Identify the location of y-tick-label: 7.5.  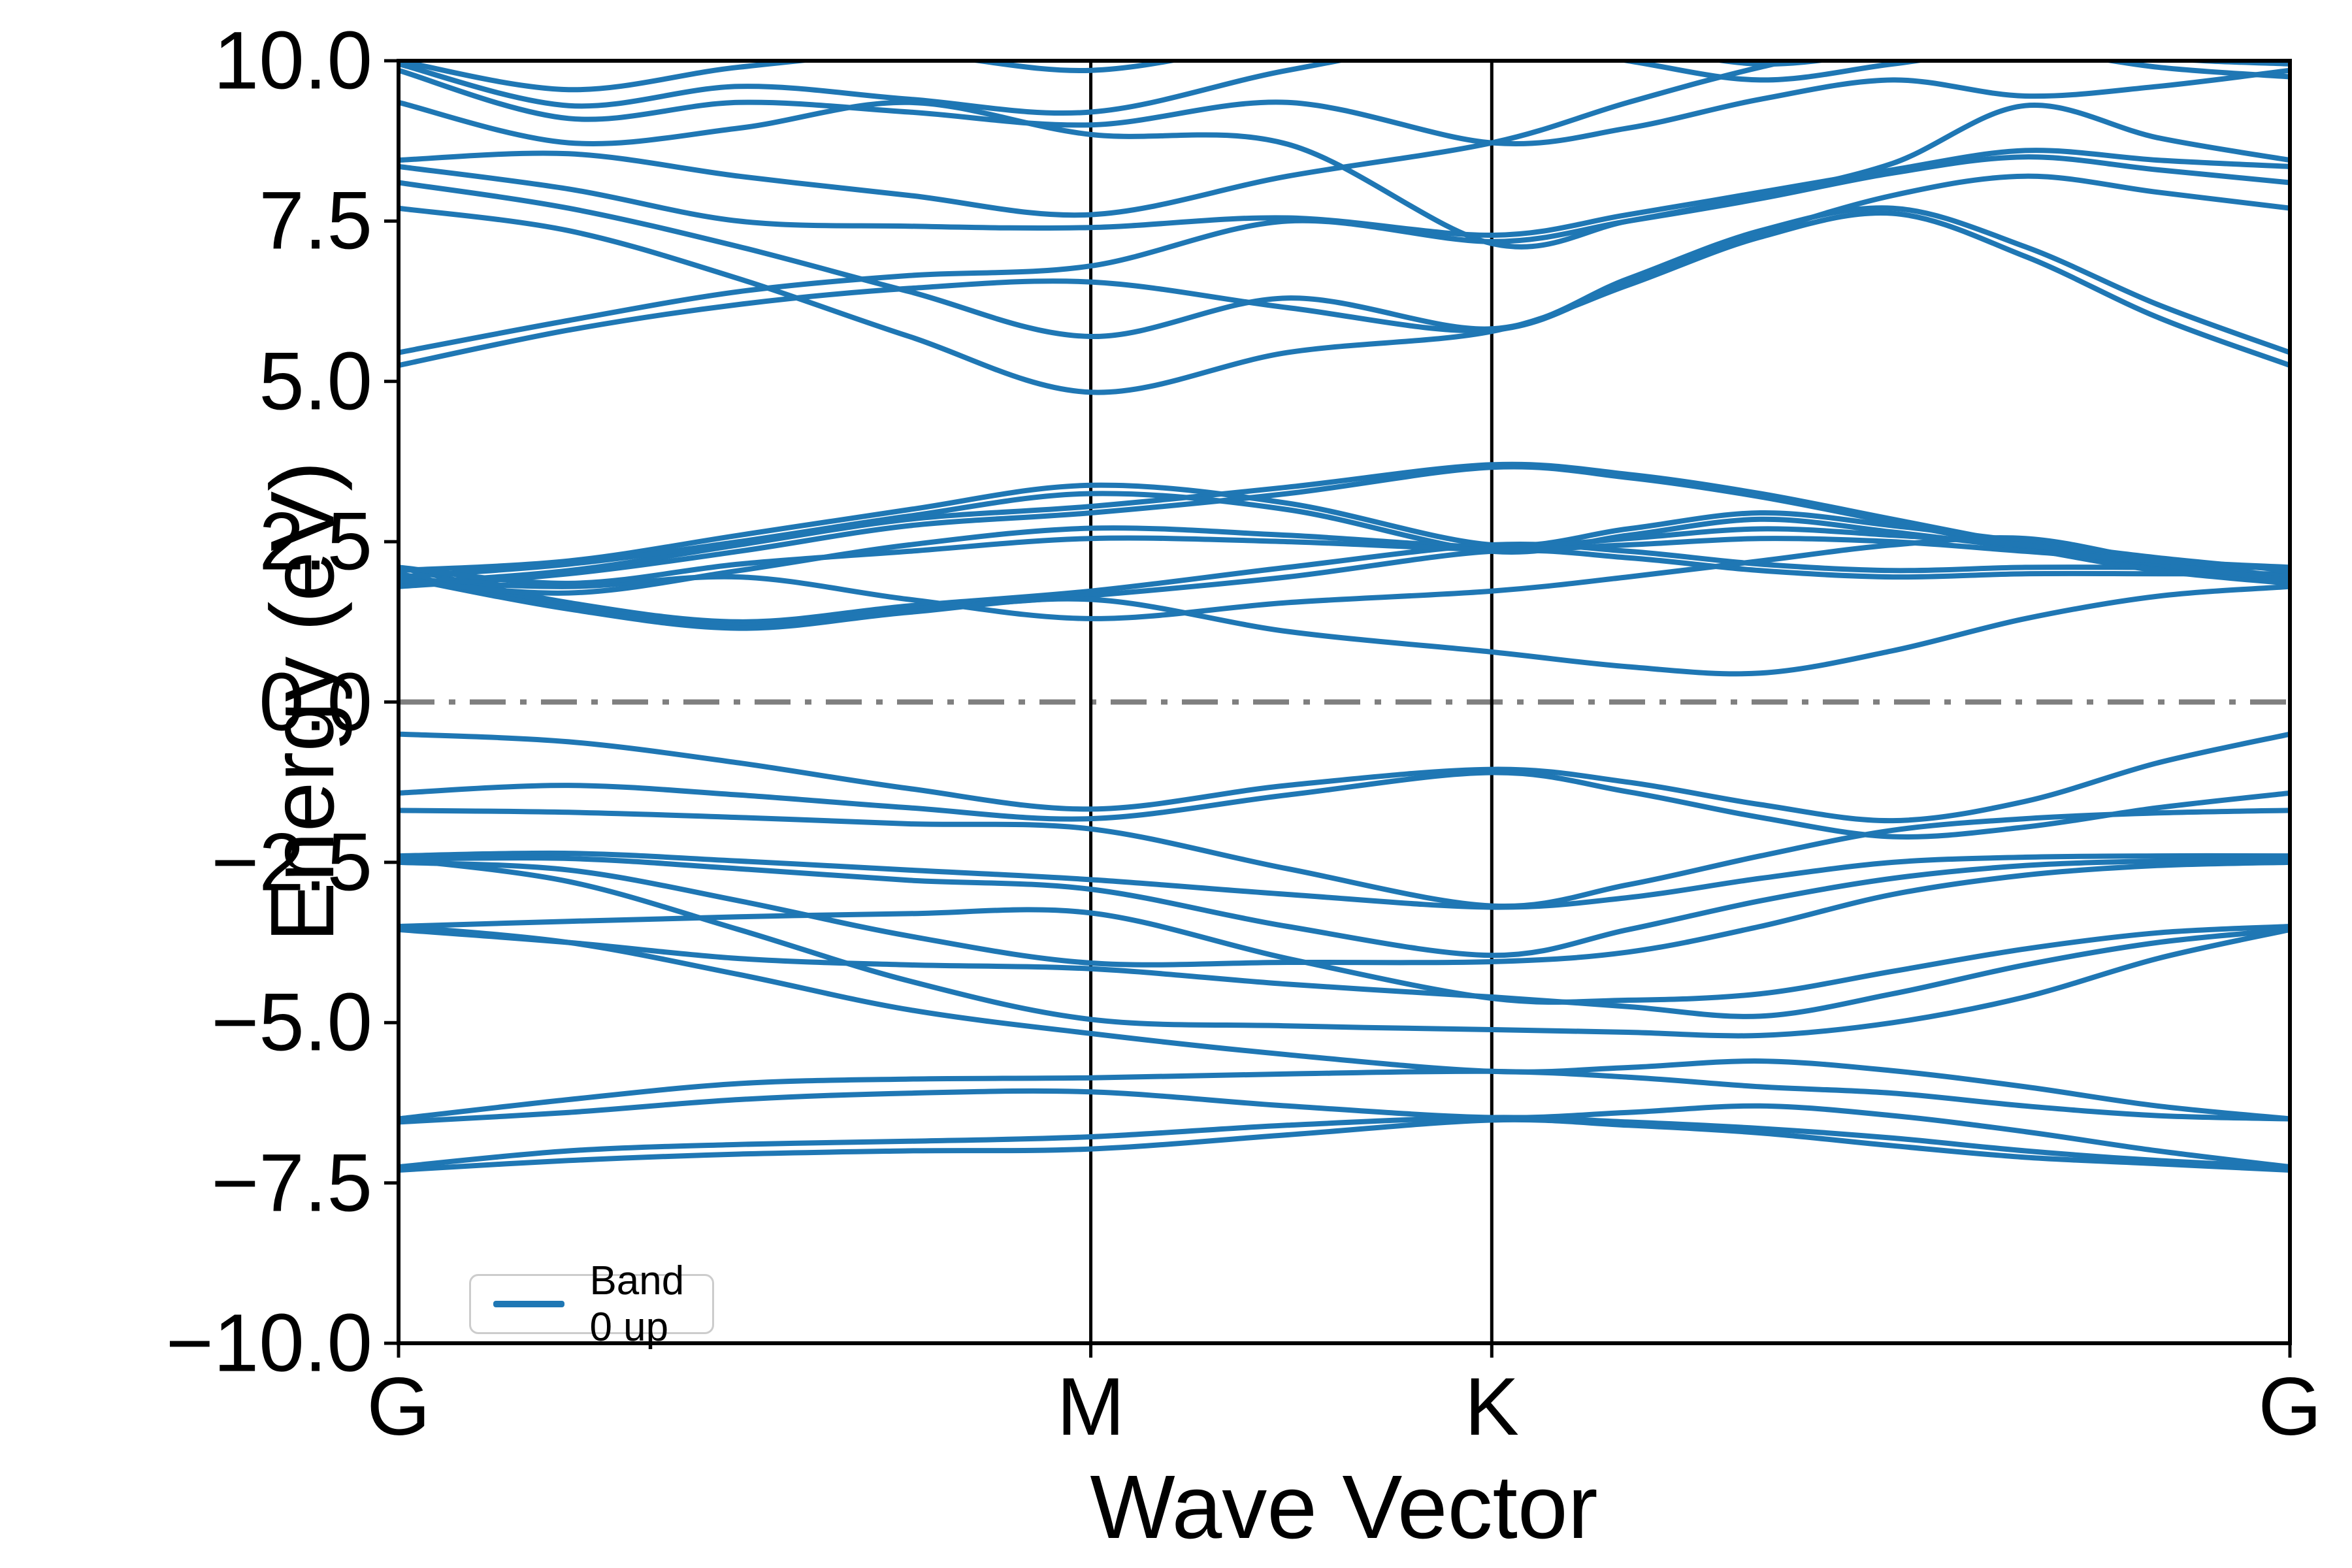
(315, 221).